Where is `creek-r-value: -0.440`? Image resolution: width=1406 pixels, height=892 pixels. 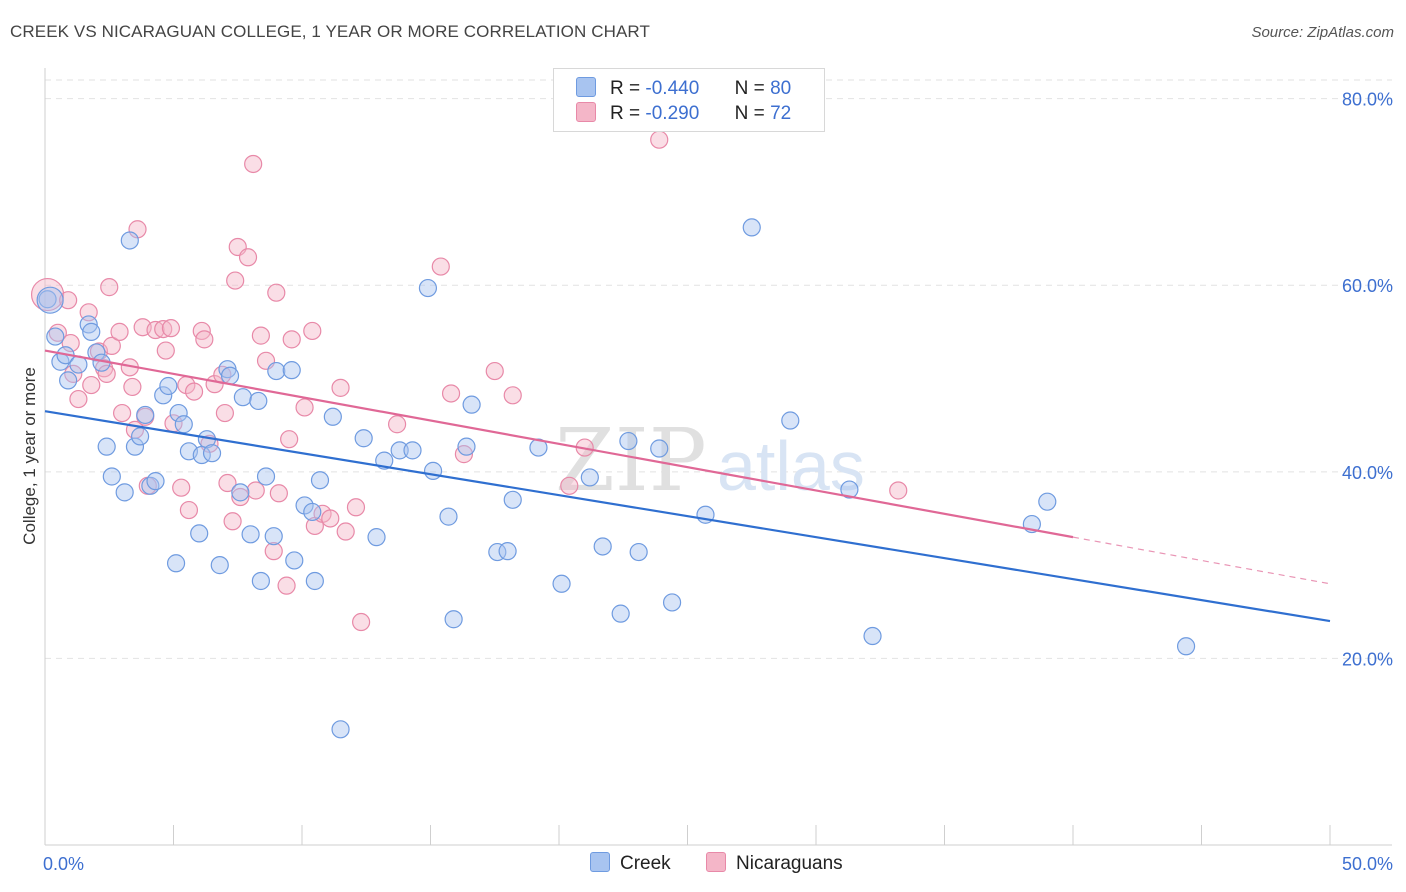 creek-r-value: -0.440 is located at coordinates (672, 88).